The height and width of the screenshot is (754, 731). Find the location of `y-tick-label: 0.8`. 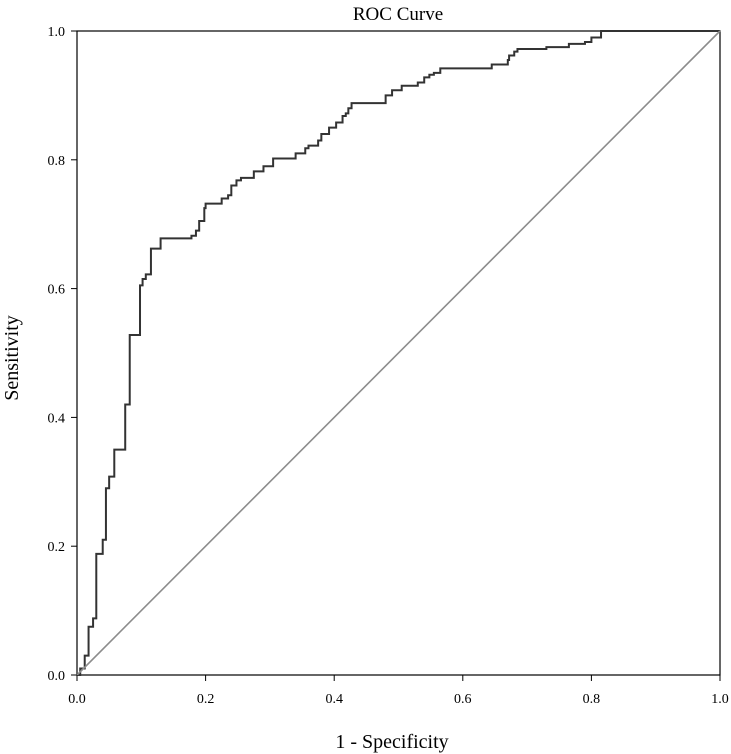

y-tick-label: 0.8 is located at coordinates (57, 161).